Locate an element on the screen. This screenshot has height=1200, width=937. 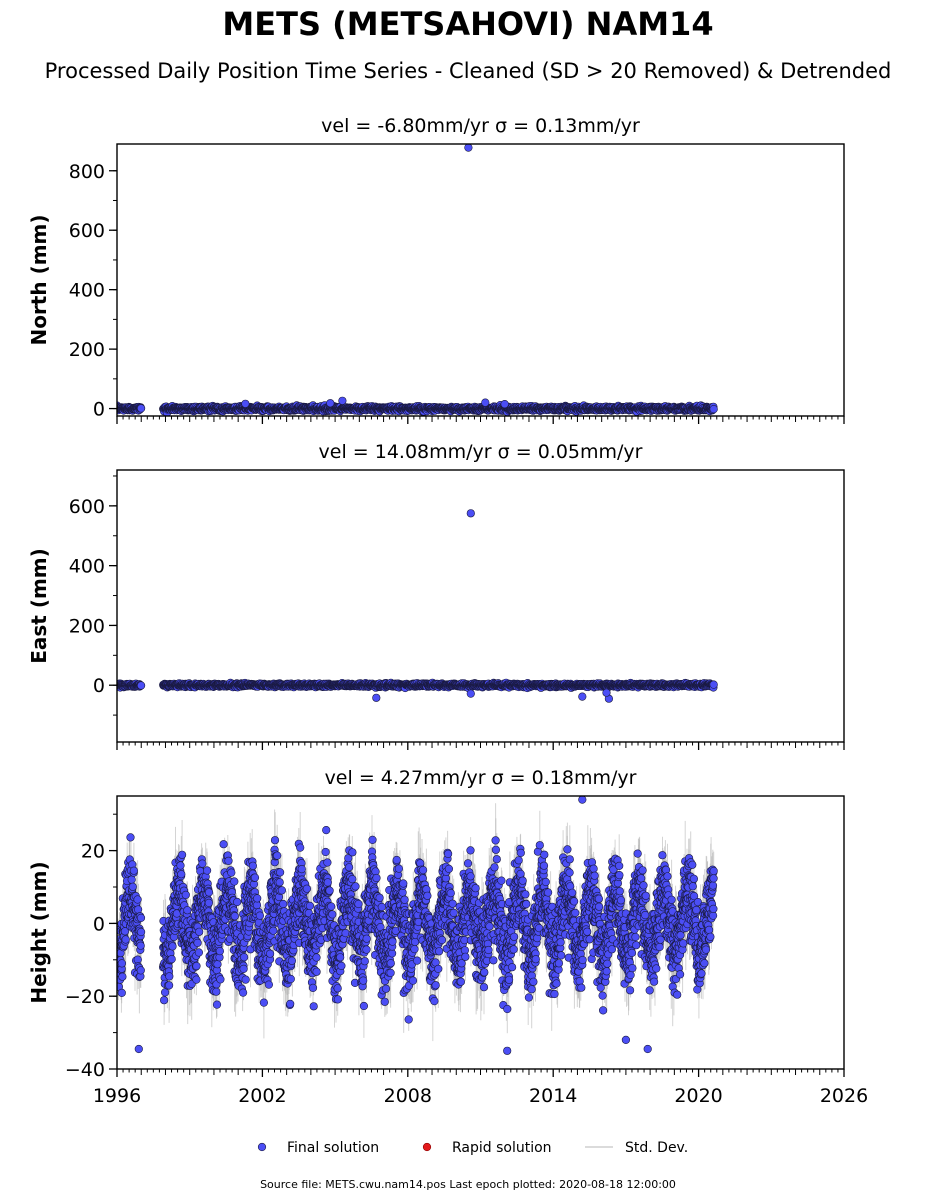
y-axis-label: Height (mm) is located at coordinates (39, 932).